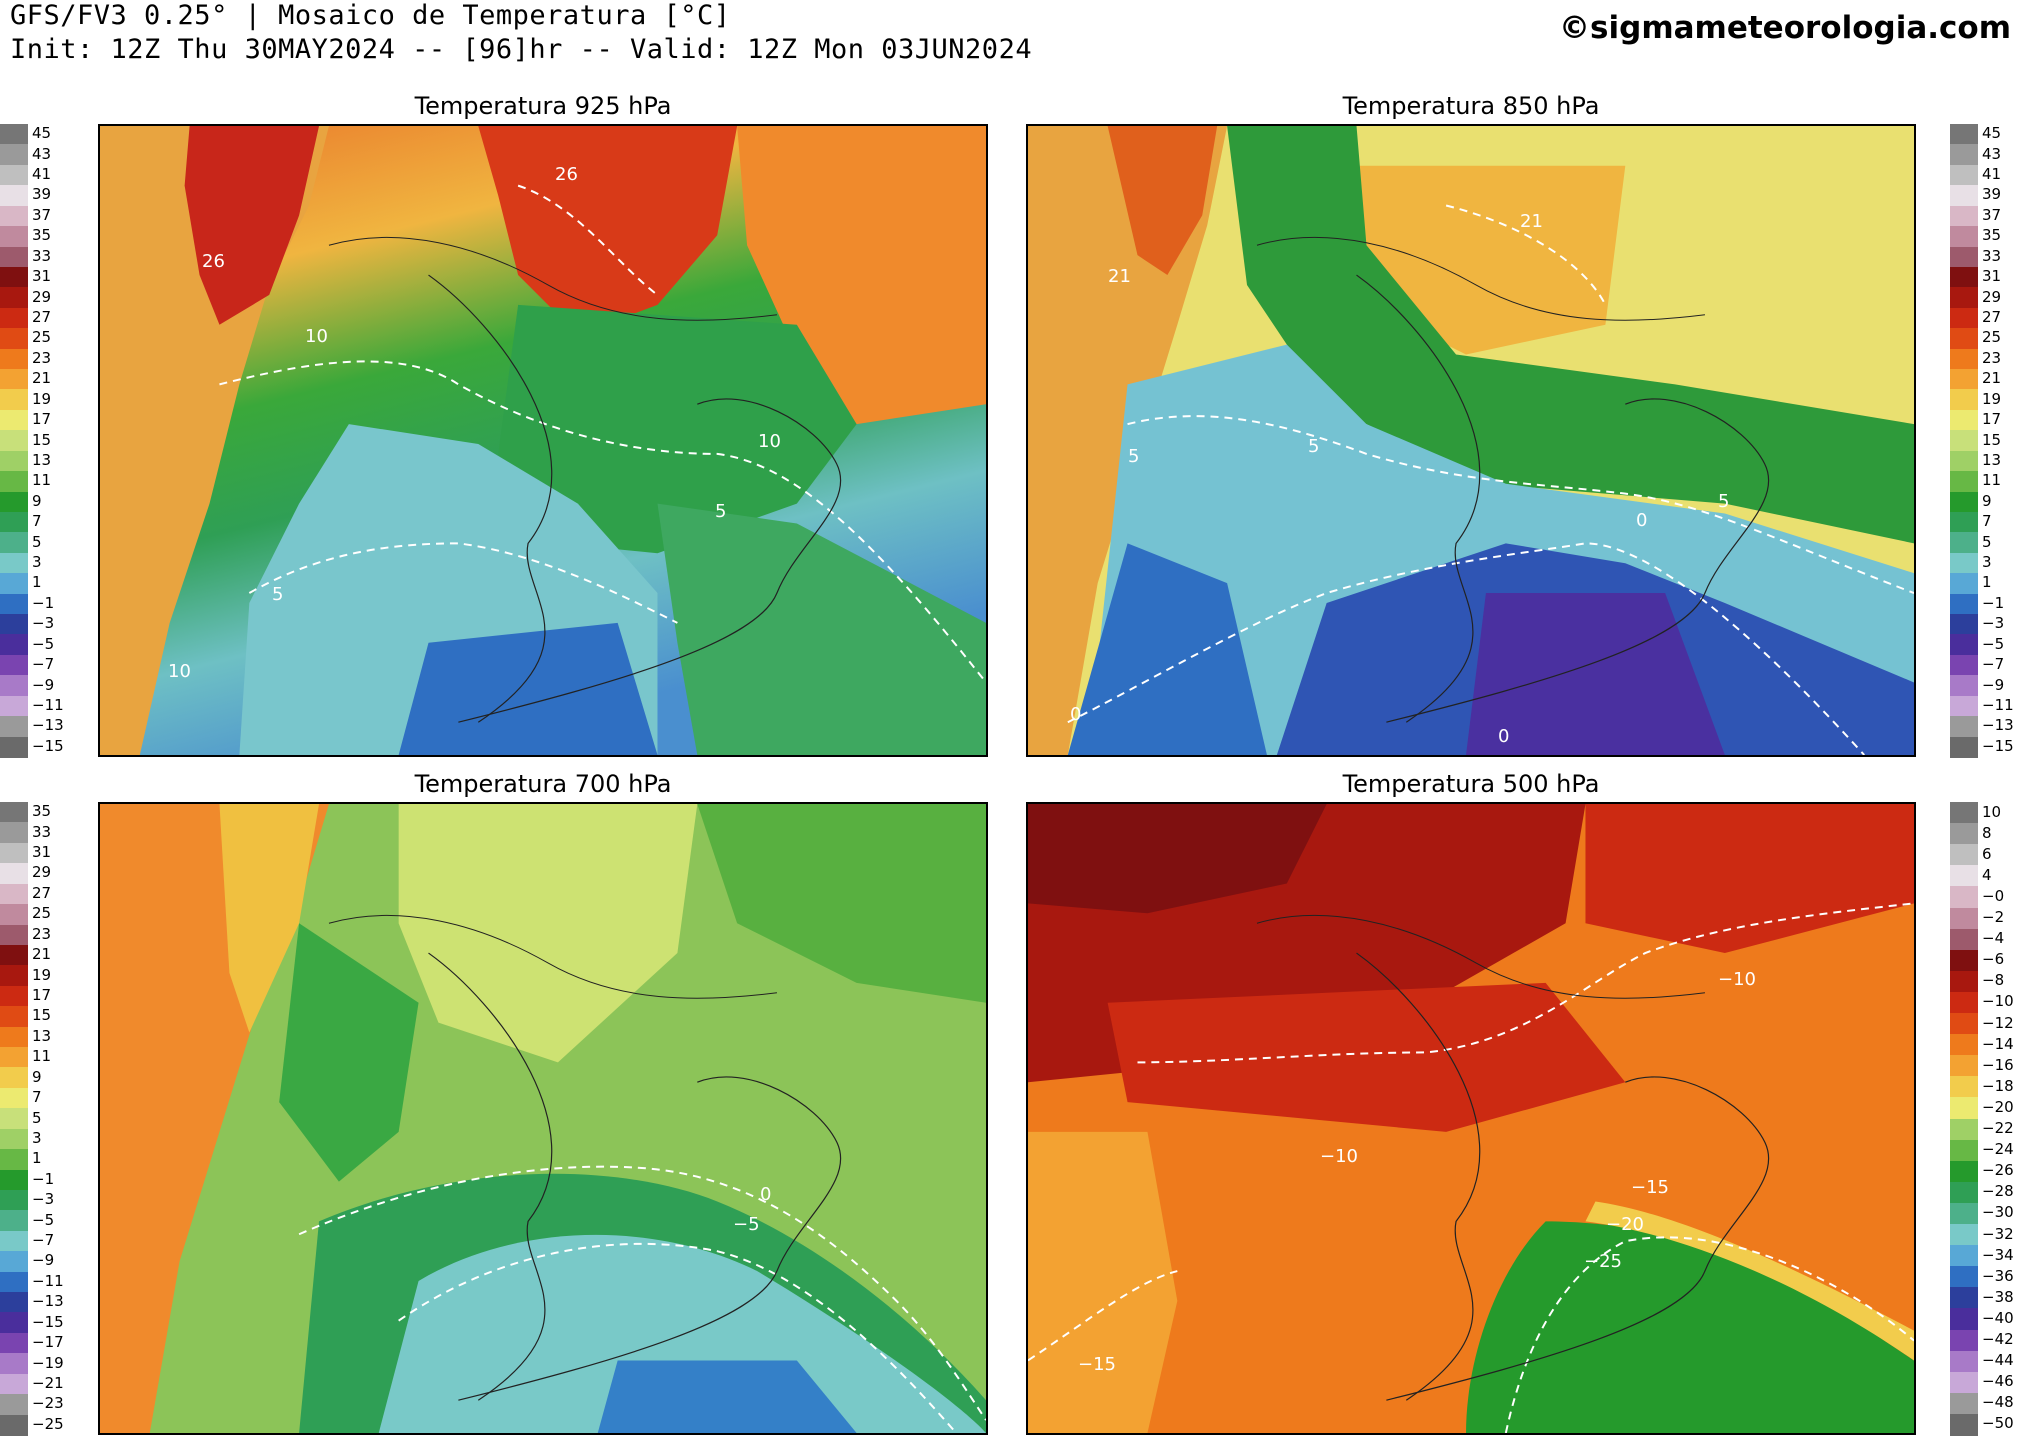 The image size is (2029, 1439). What do you see at coordinates (42, 892) in the screenshot?
I see `colorbar-tick-label: 27` at bounding box center [42, 892].